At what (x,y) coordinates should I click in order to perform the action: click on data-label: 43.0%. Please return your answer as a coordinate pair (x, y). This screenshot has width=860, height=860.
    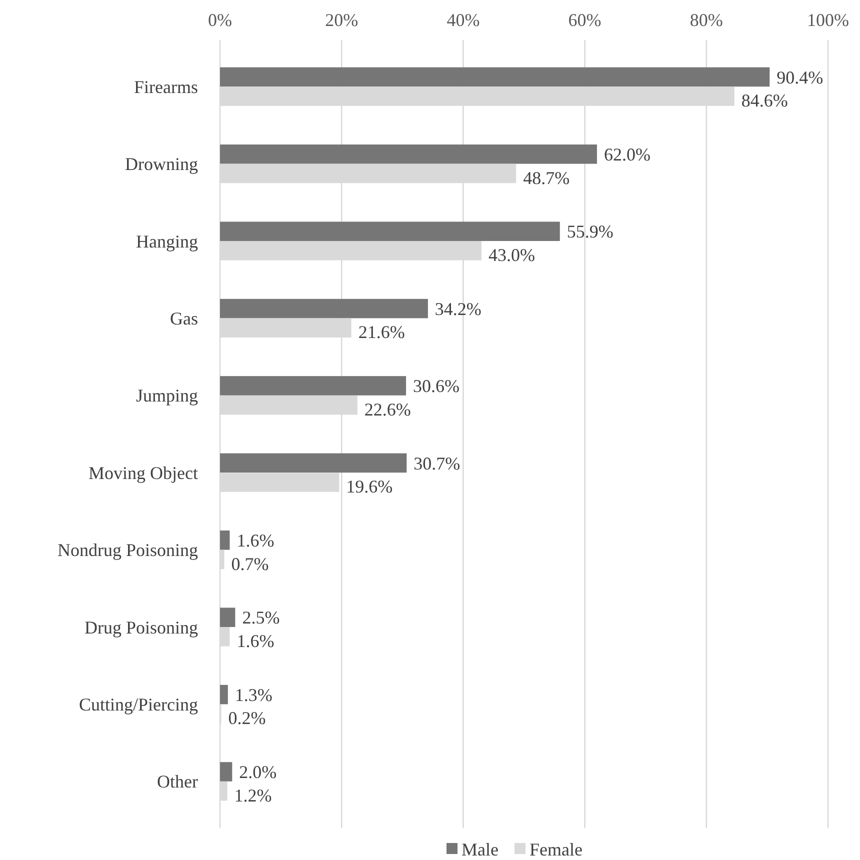
    Looking at the image, I should click on (511, 254).